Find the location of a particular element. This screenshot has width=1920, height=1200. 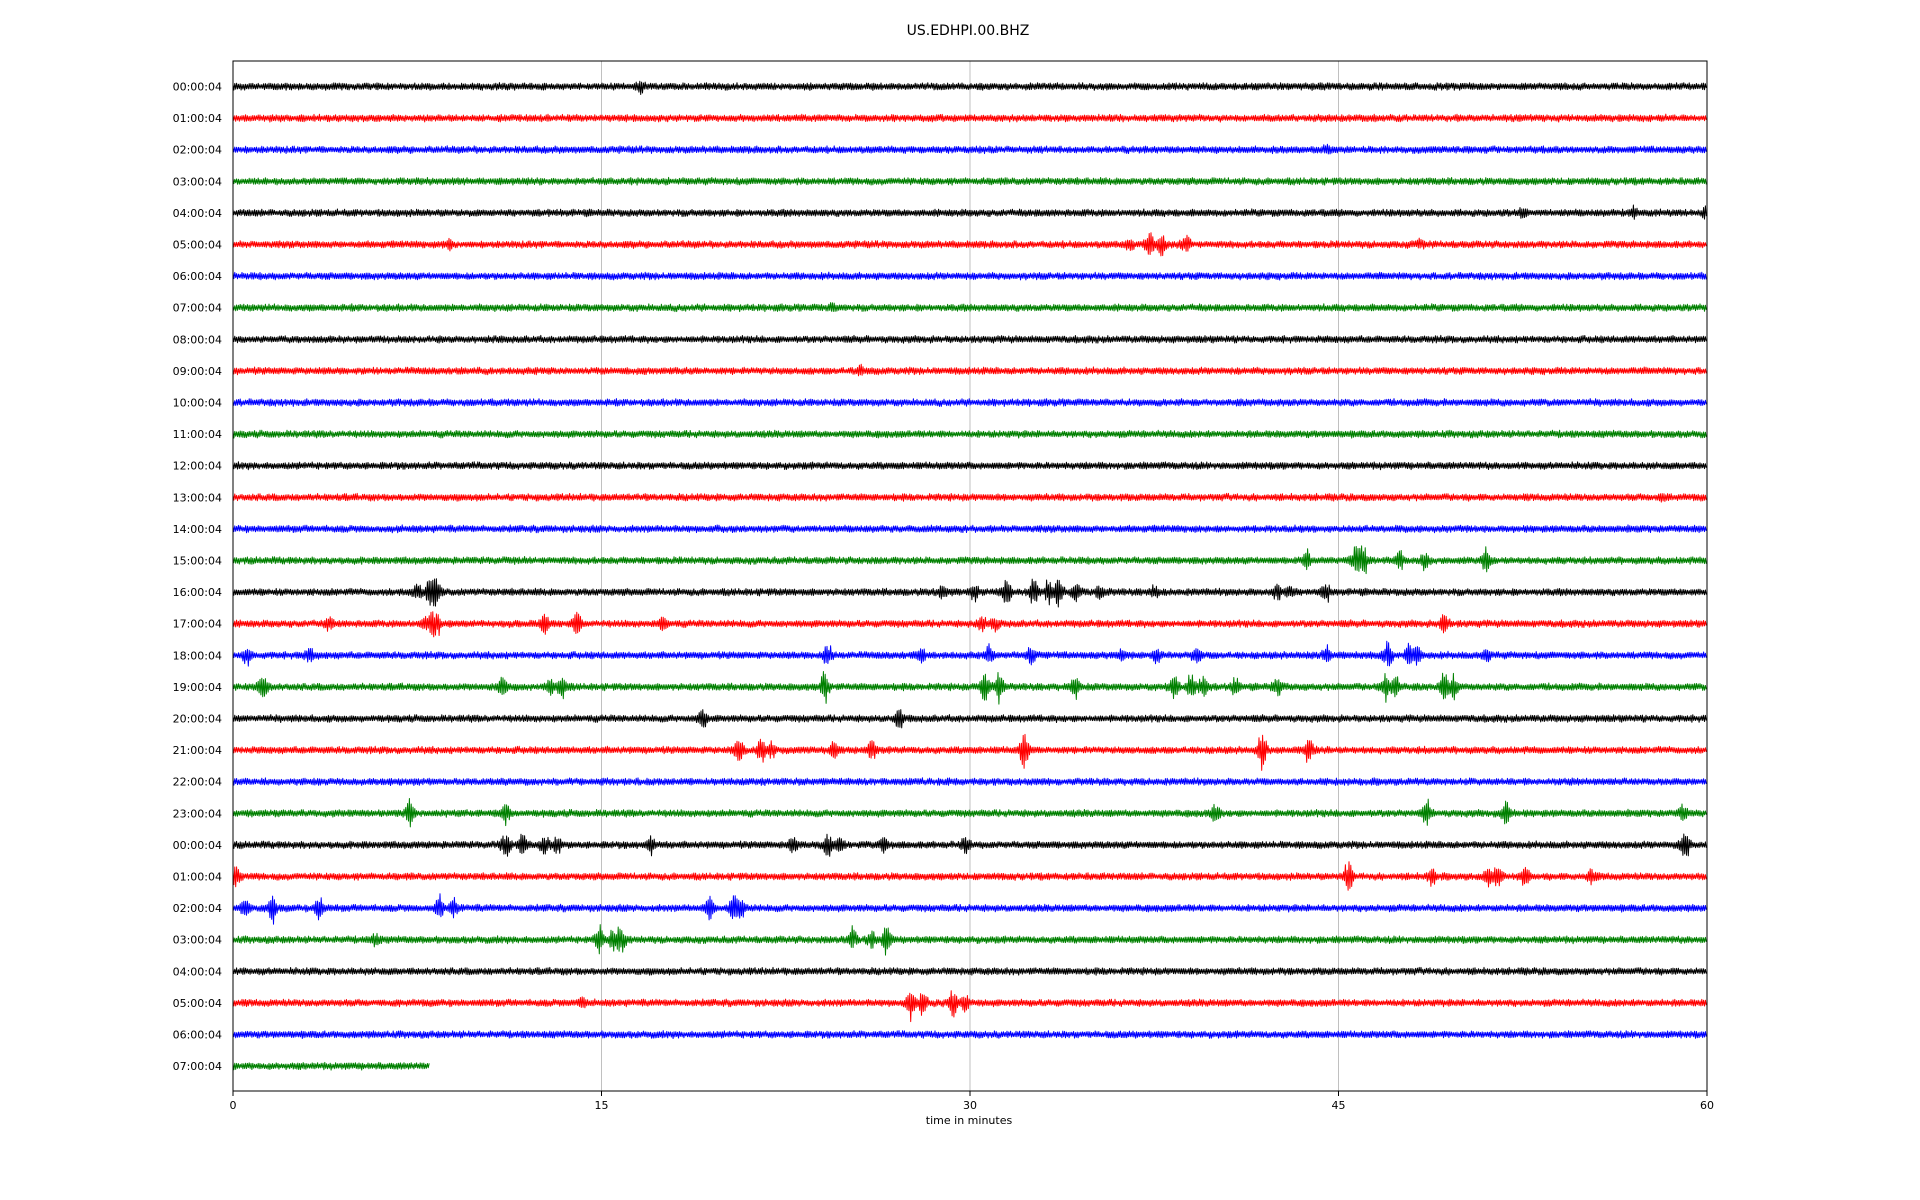

hour-label: 19:00:04 is located at coordinates (197, 687).